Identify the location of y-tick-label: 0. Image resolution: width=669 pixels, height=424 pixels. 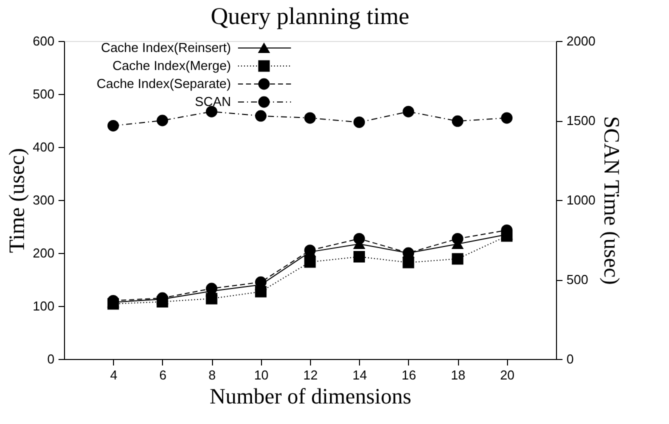
(50, 359).